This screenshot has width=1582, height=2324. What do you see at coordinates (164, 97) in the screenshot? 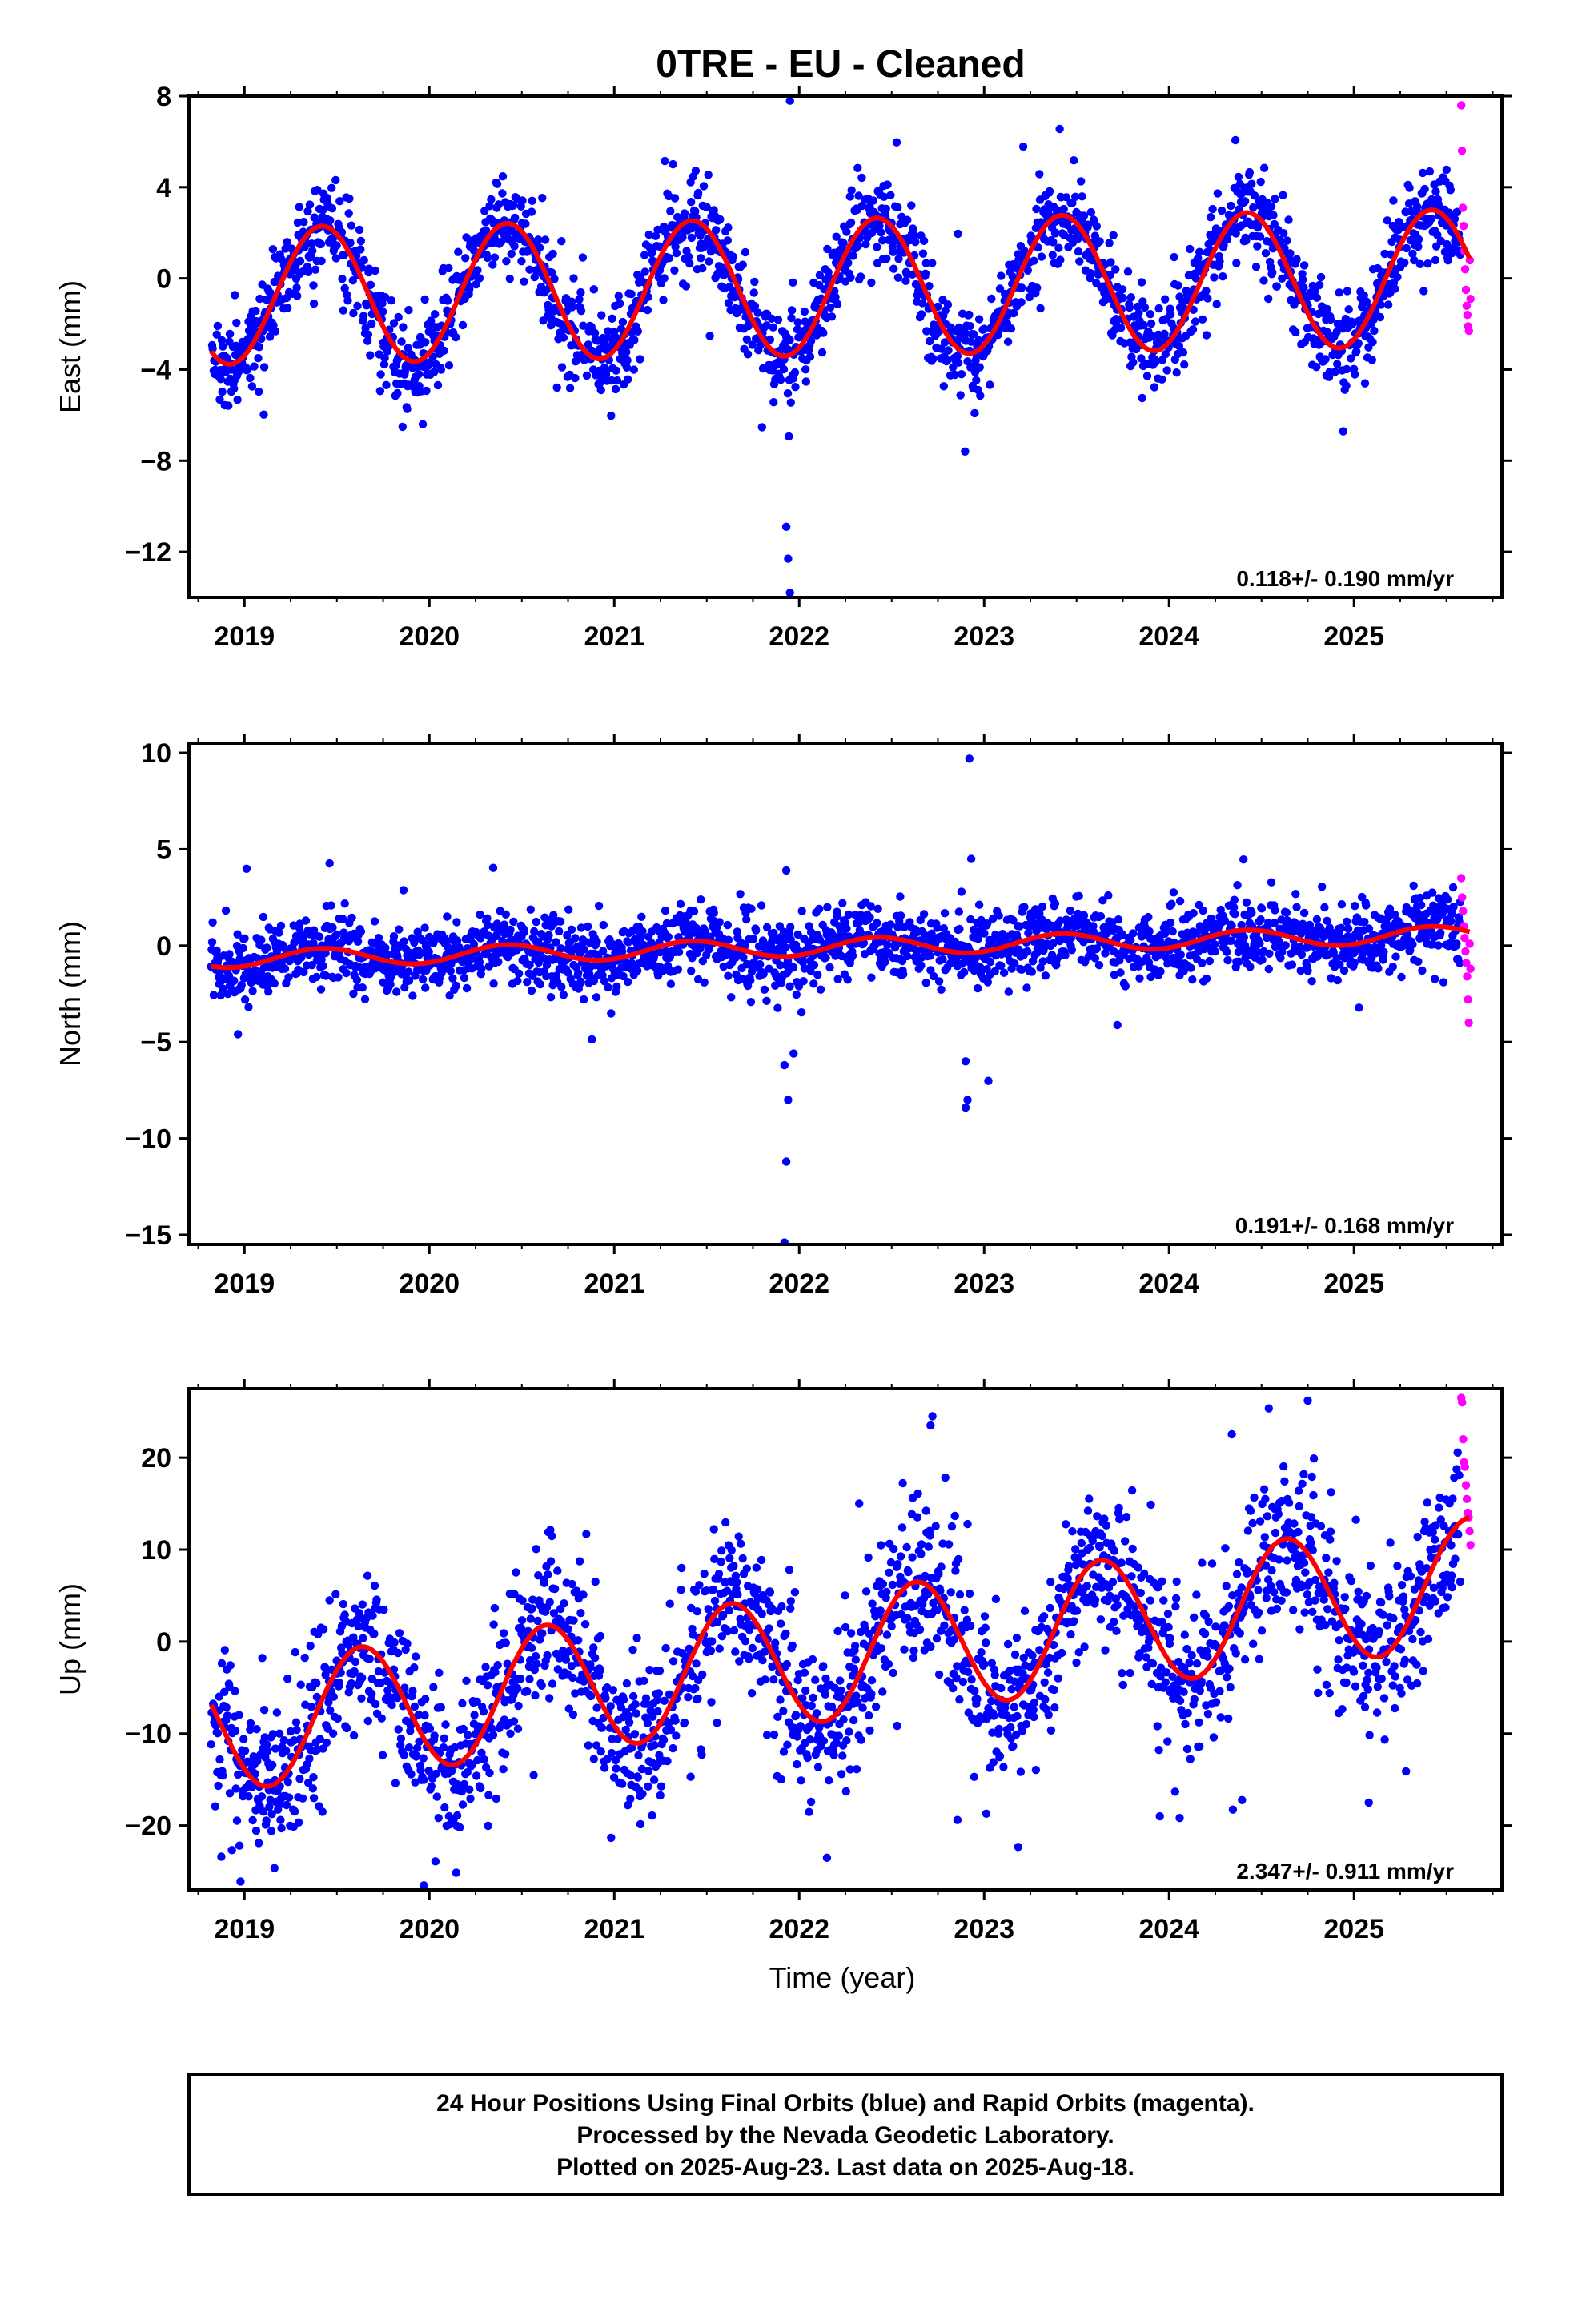
I see `east-y-tick-label: 8` at bounding box center [164, 97].